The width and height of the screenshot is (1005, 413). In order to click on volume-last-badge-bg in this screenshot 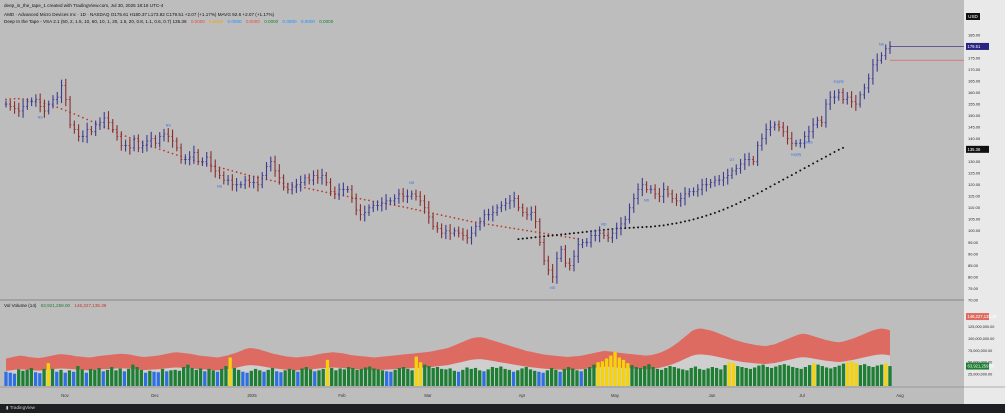, I will do `click(977, 366)`.